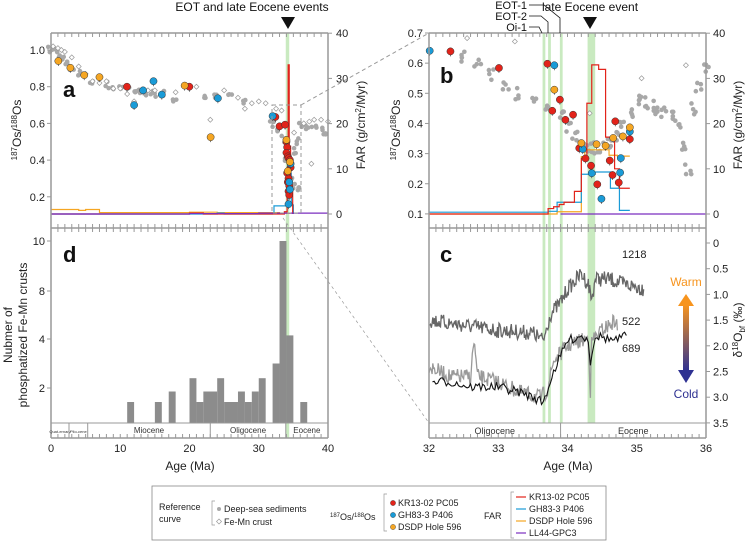 Image resolution: width=749 pixels, height=542 pixels. Describe the element at coordinates (353, 517) in the screenshot. I see `legend-os-title: 187Os/188Os` at that location.